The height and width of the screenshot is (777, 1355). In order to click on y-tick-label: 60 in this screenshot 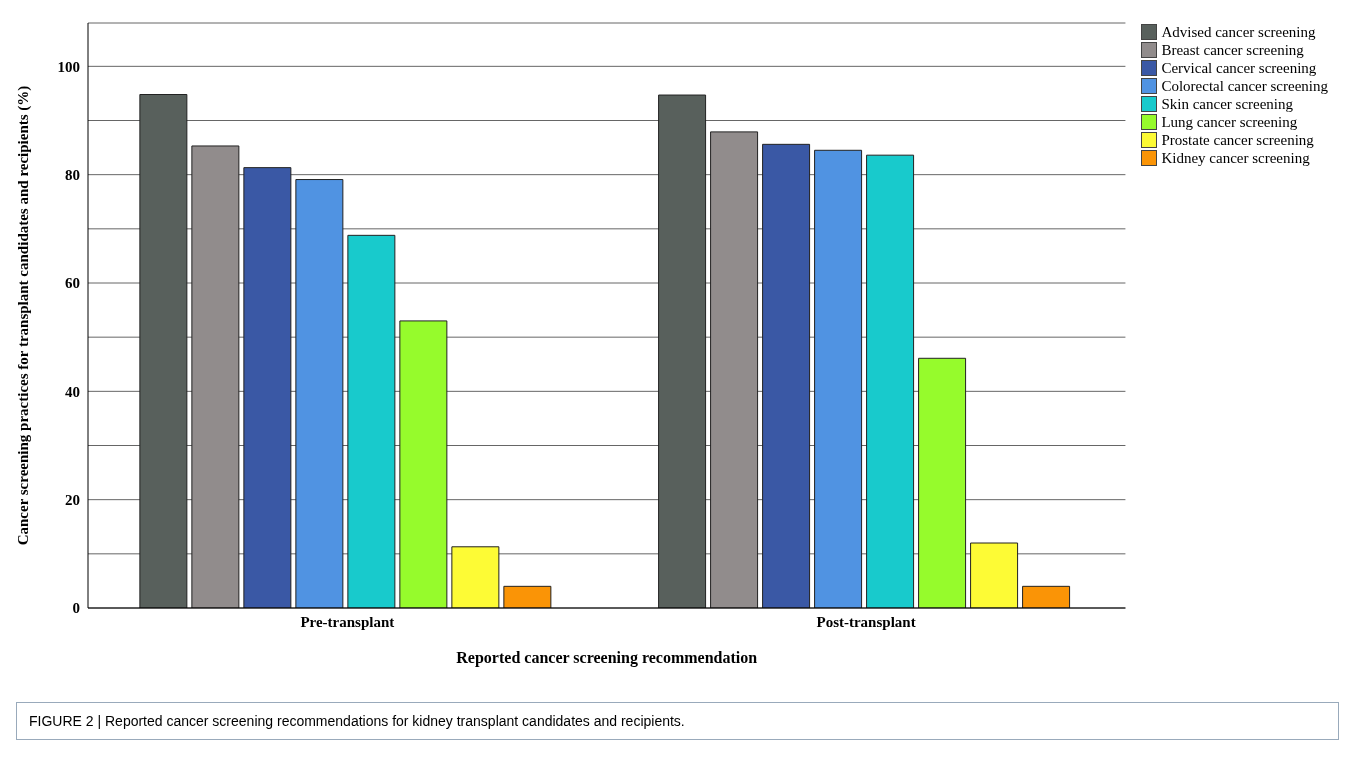, I will do `click(72, 283)`.